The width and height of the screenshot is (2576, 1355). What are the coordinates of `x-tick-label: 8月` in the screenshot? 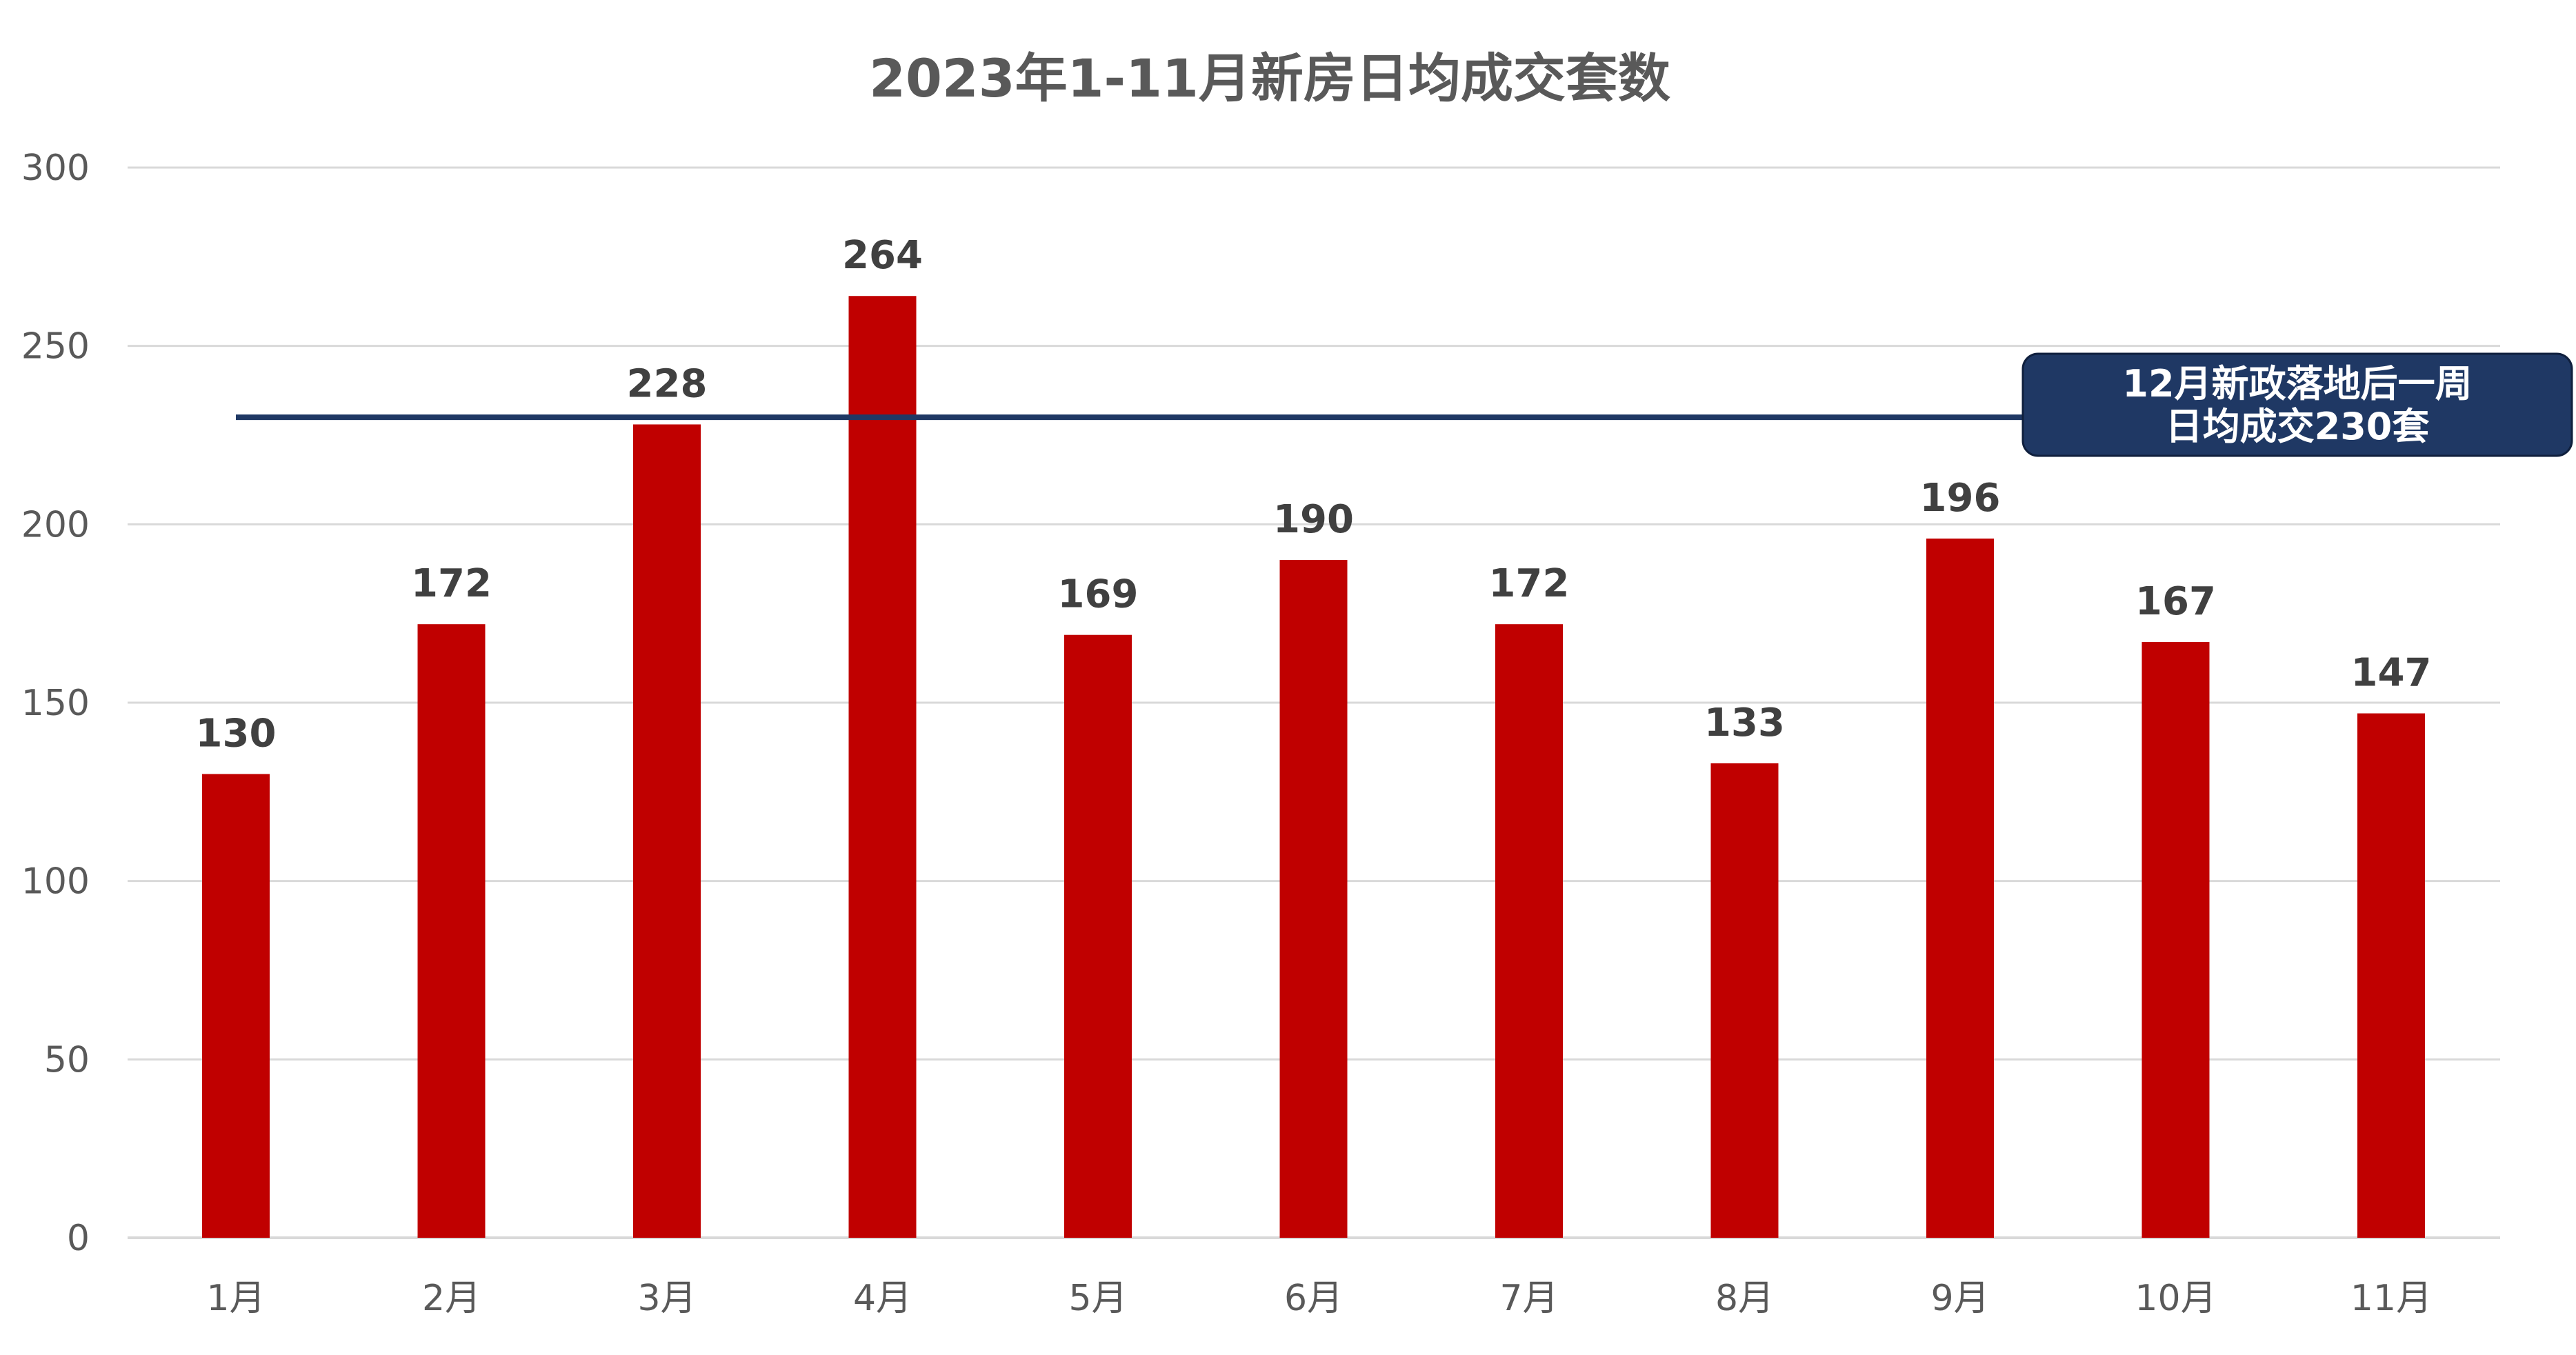 It's located at (1744, 1298).